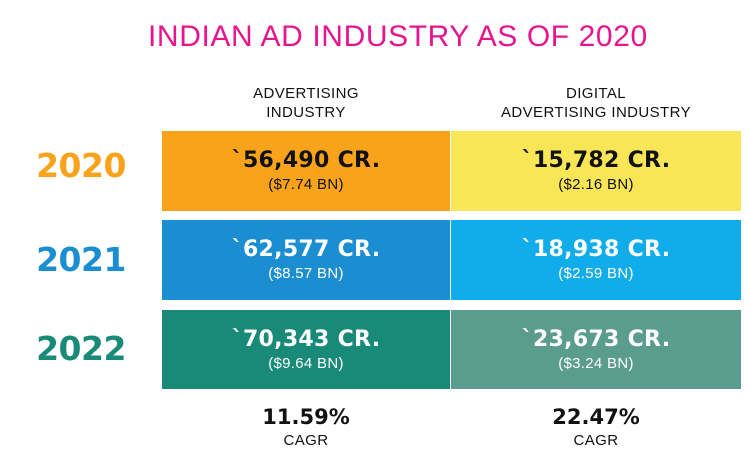 Image resolution: width=750 pixels, height=465 pixels. I want to click on cagr-advertising: 11.59% CAGR, so click(306, 427).